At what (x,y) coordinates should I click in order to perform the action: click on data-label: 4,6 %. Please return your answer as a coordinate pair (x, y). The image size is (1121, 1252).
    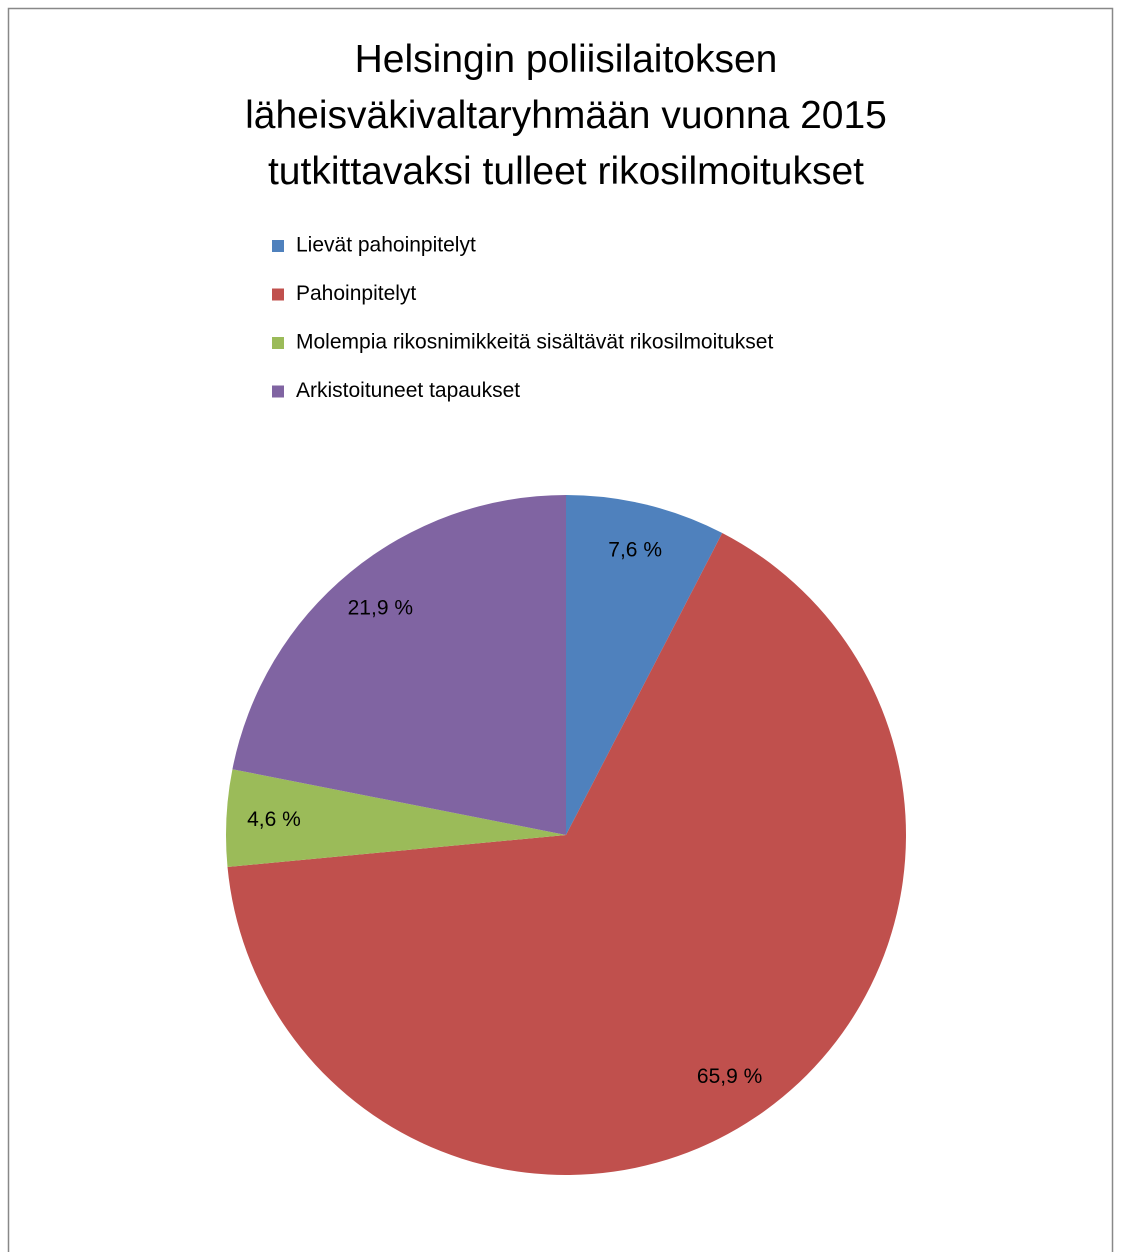
    Looking at the image, I should click on (274, 819).